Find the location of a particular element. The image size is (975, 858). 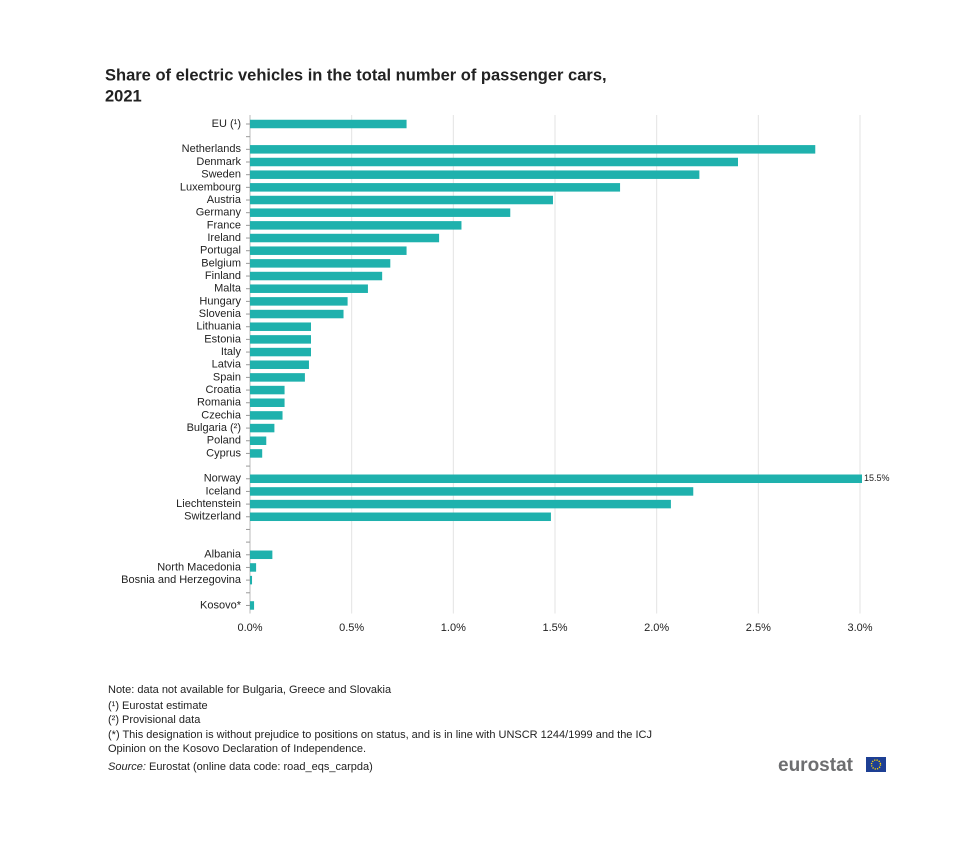

y-tick-label: Romania is located at coordinates (219, 403).